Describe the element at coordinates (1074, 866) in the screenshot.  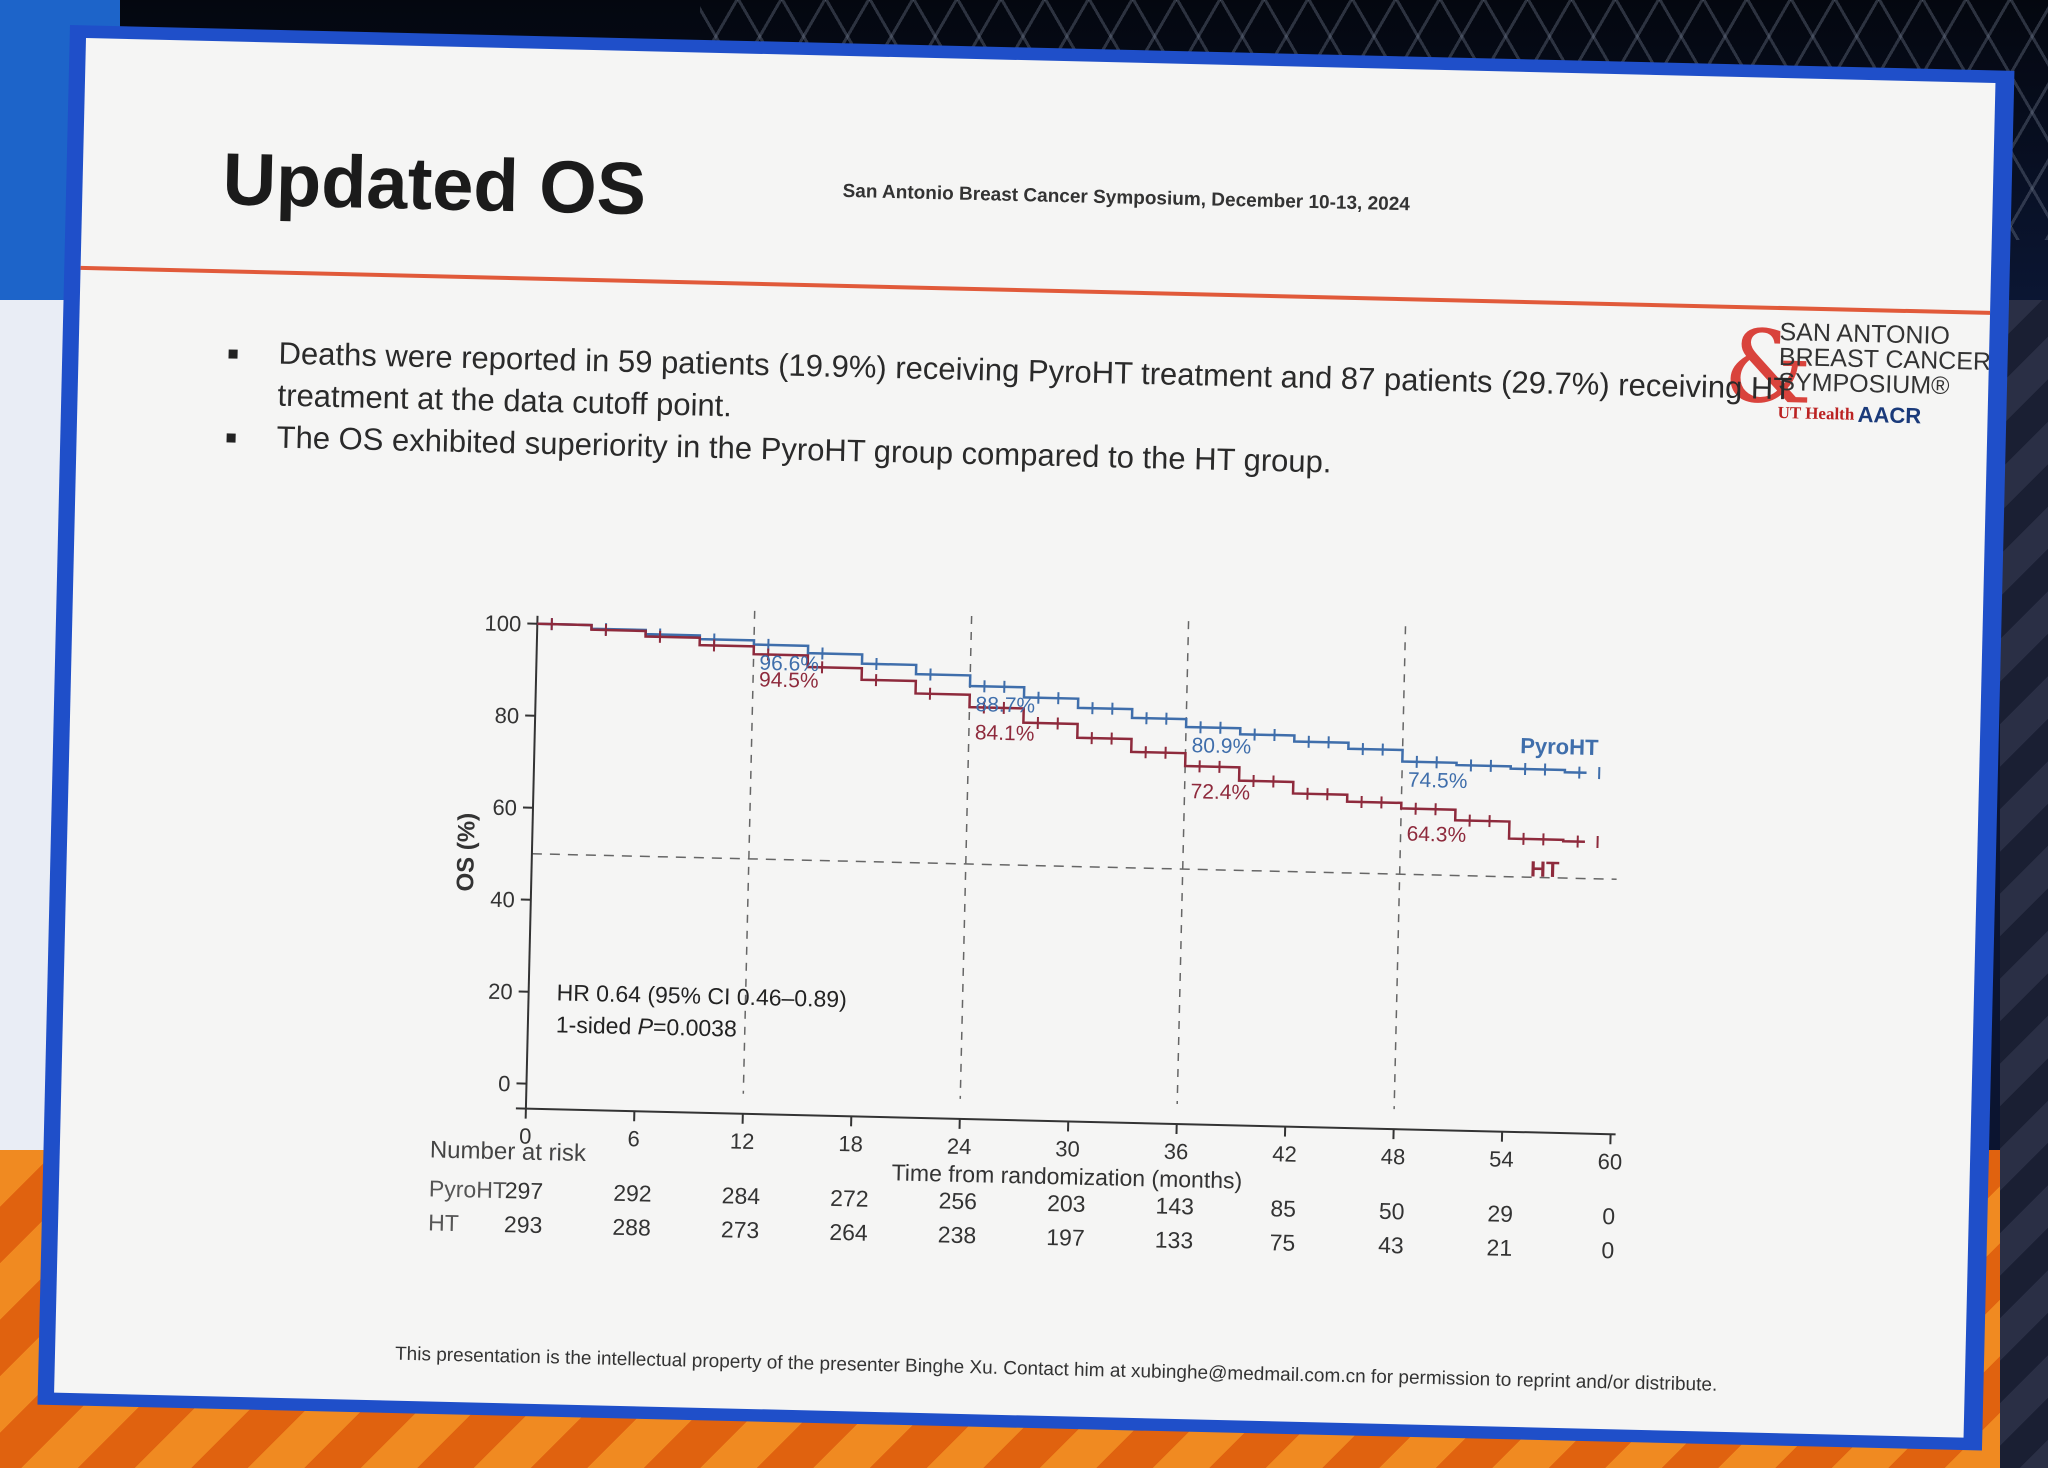
I see `median-reference-line` at that location.